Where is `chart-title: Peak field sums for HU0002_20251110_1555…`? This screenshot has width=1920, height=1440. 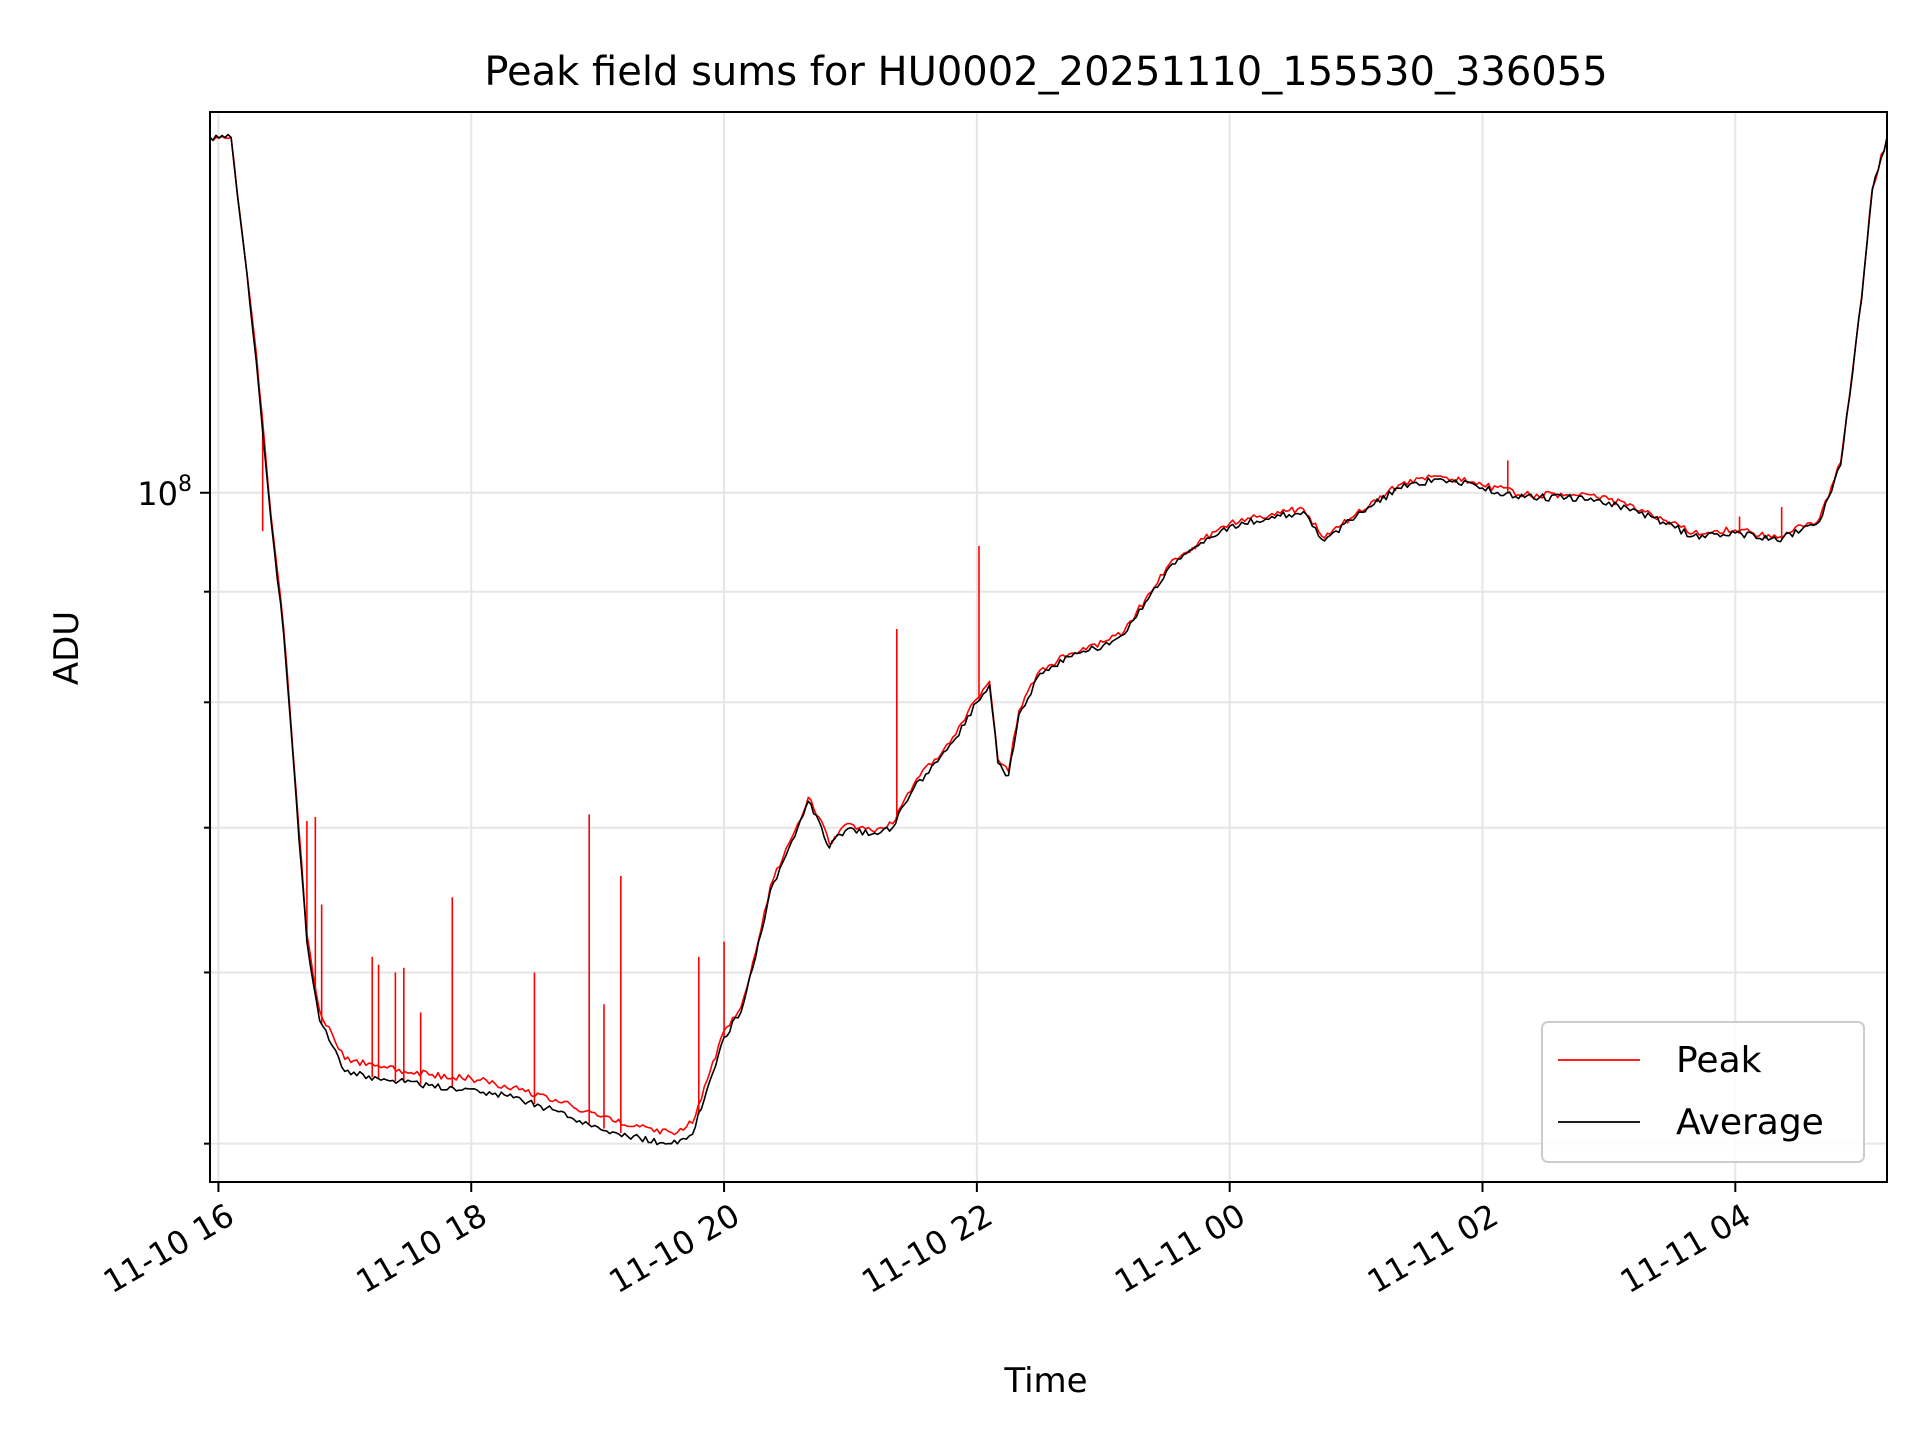
chart-title: Peak field sums for HU0002_20251110_1555… is located at coordinates (1045, 72).